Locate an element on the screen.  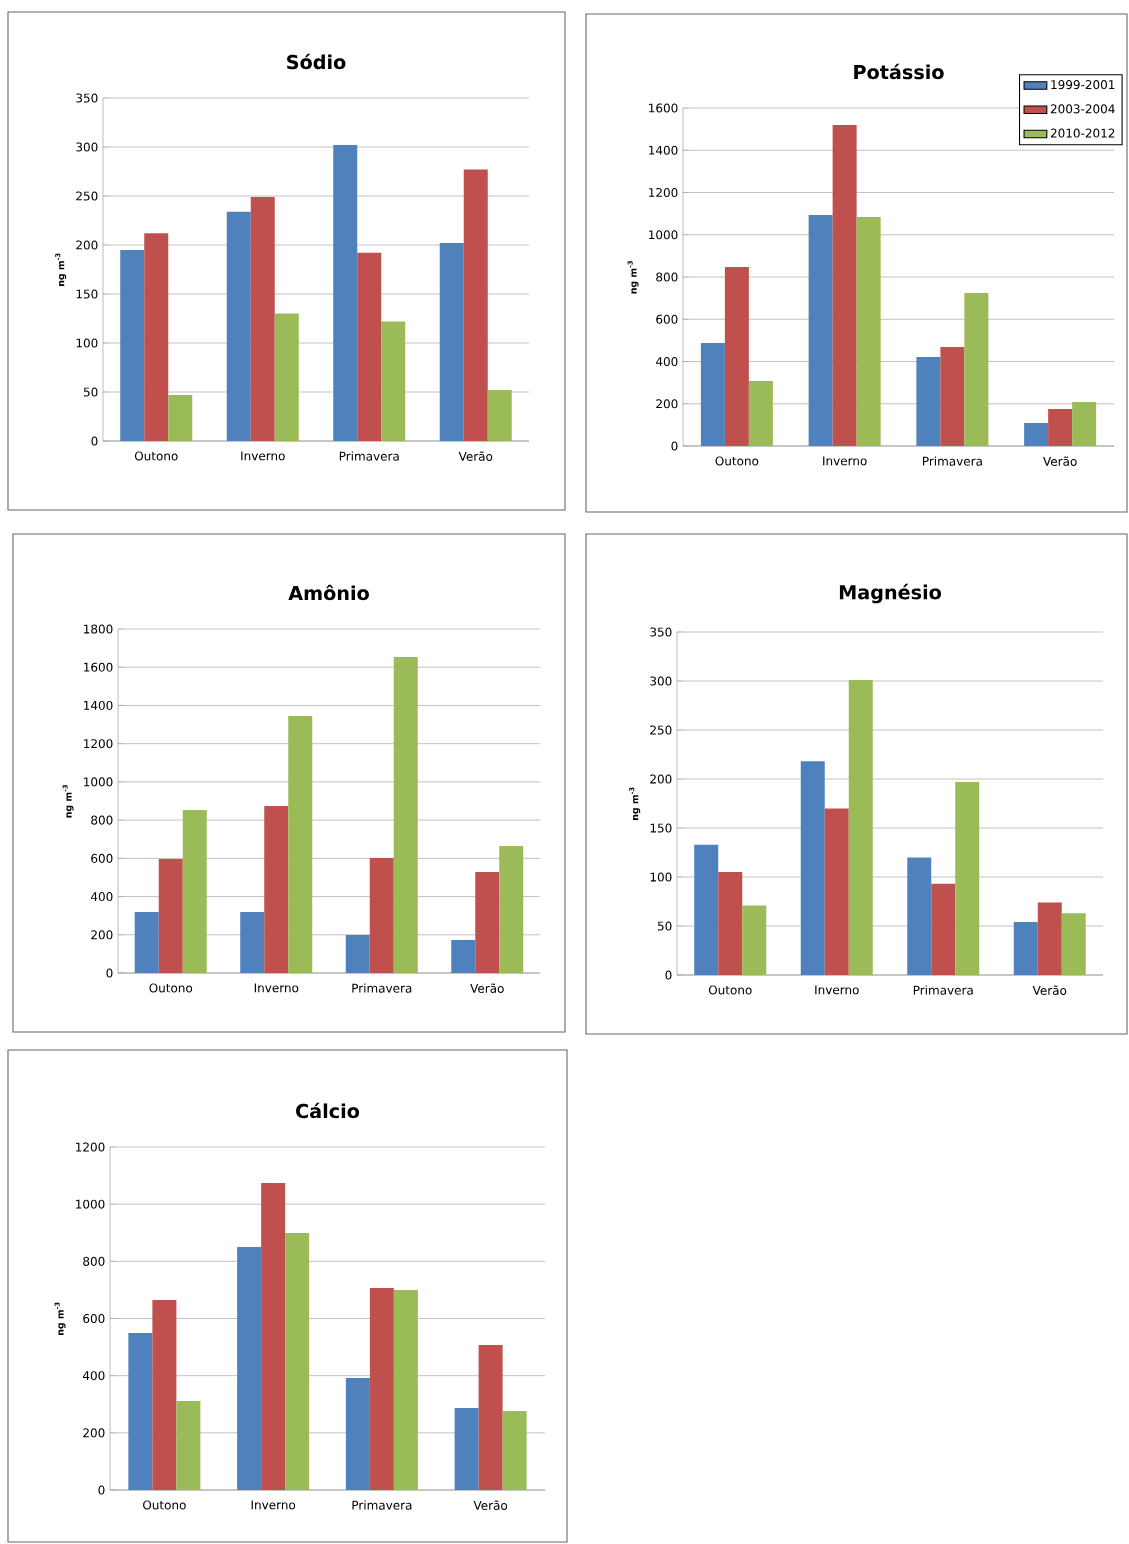
y-tick-label: 50 is located at coordinates (664, 926).